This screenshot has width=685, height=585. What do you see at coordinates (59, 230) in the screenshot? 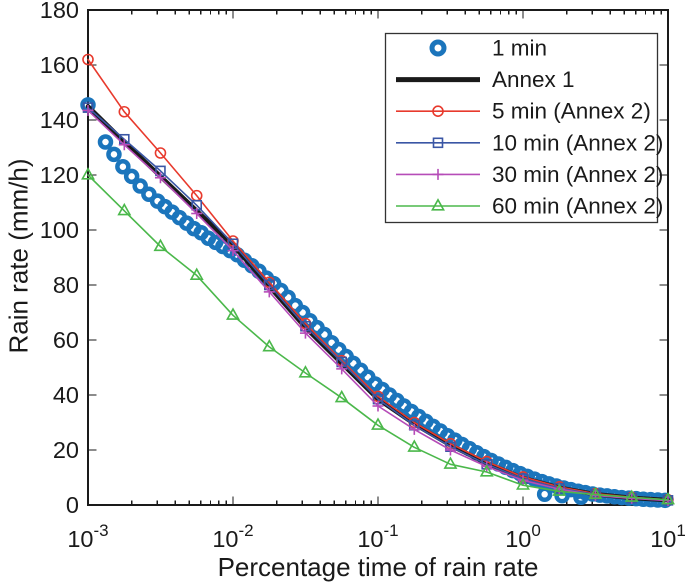
I see `y-tick-label: 100` at bounding box center [59, 230].